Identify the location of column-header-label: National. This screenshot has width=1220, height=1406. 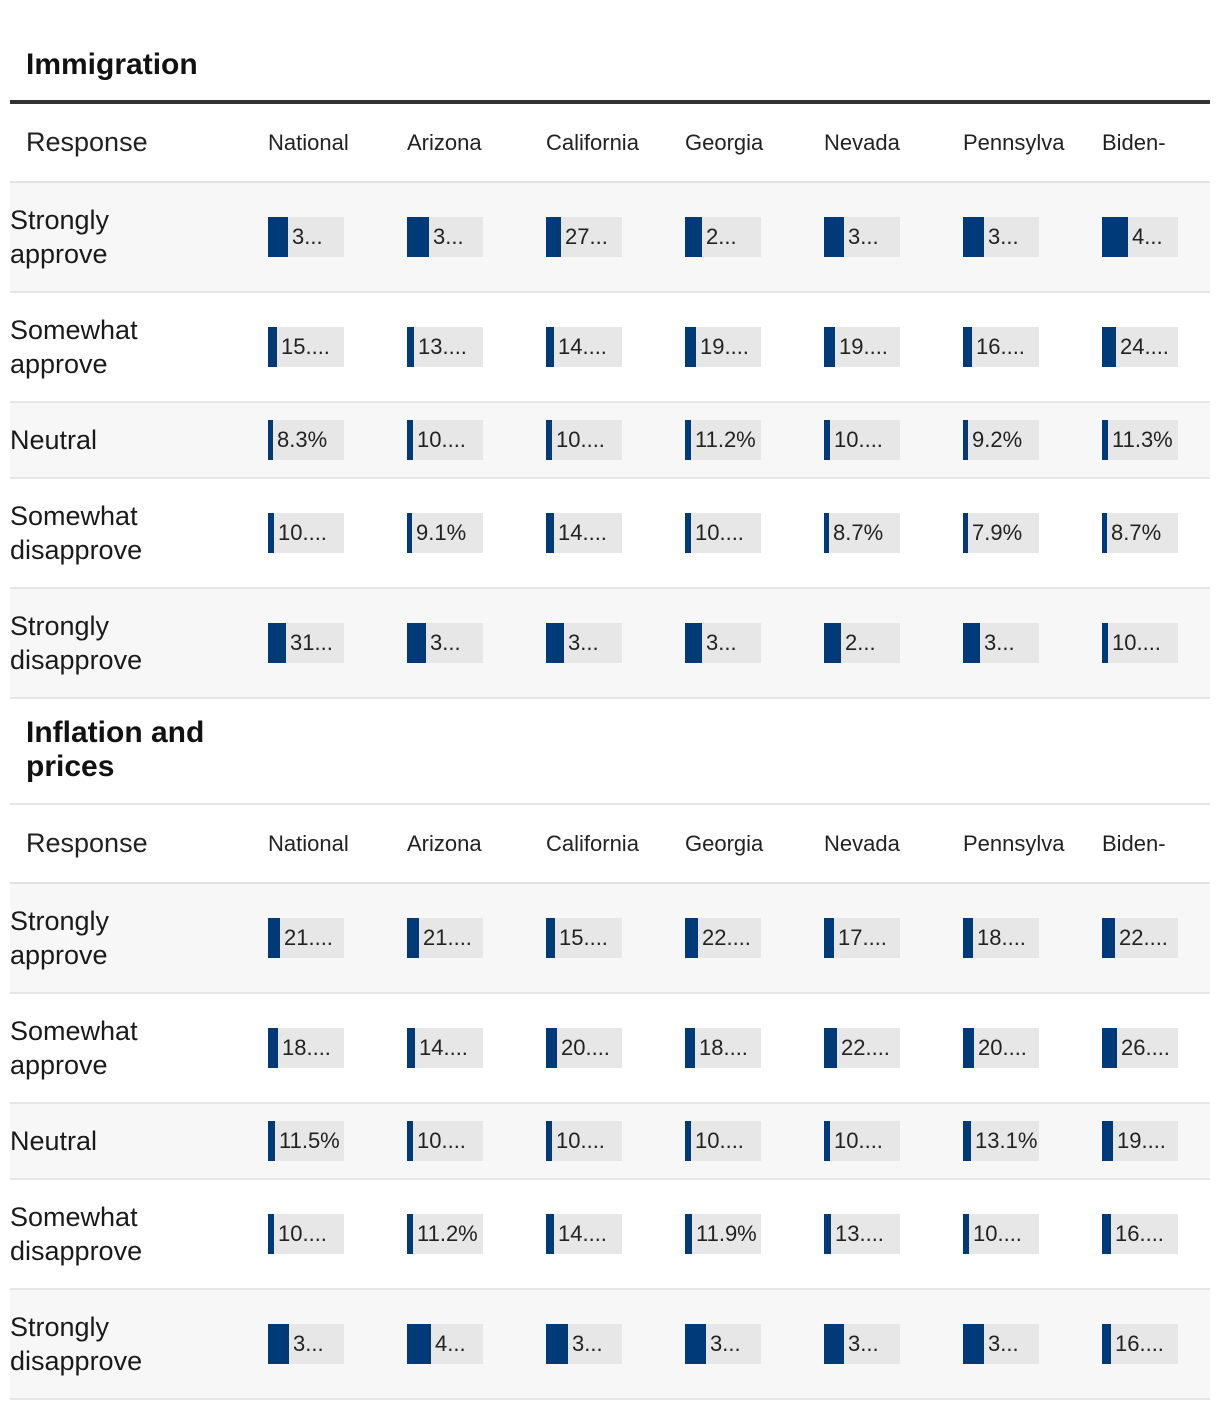
(308, 142).